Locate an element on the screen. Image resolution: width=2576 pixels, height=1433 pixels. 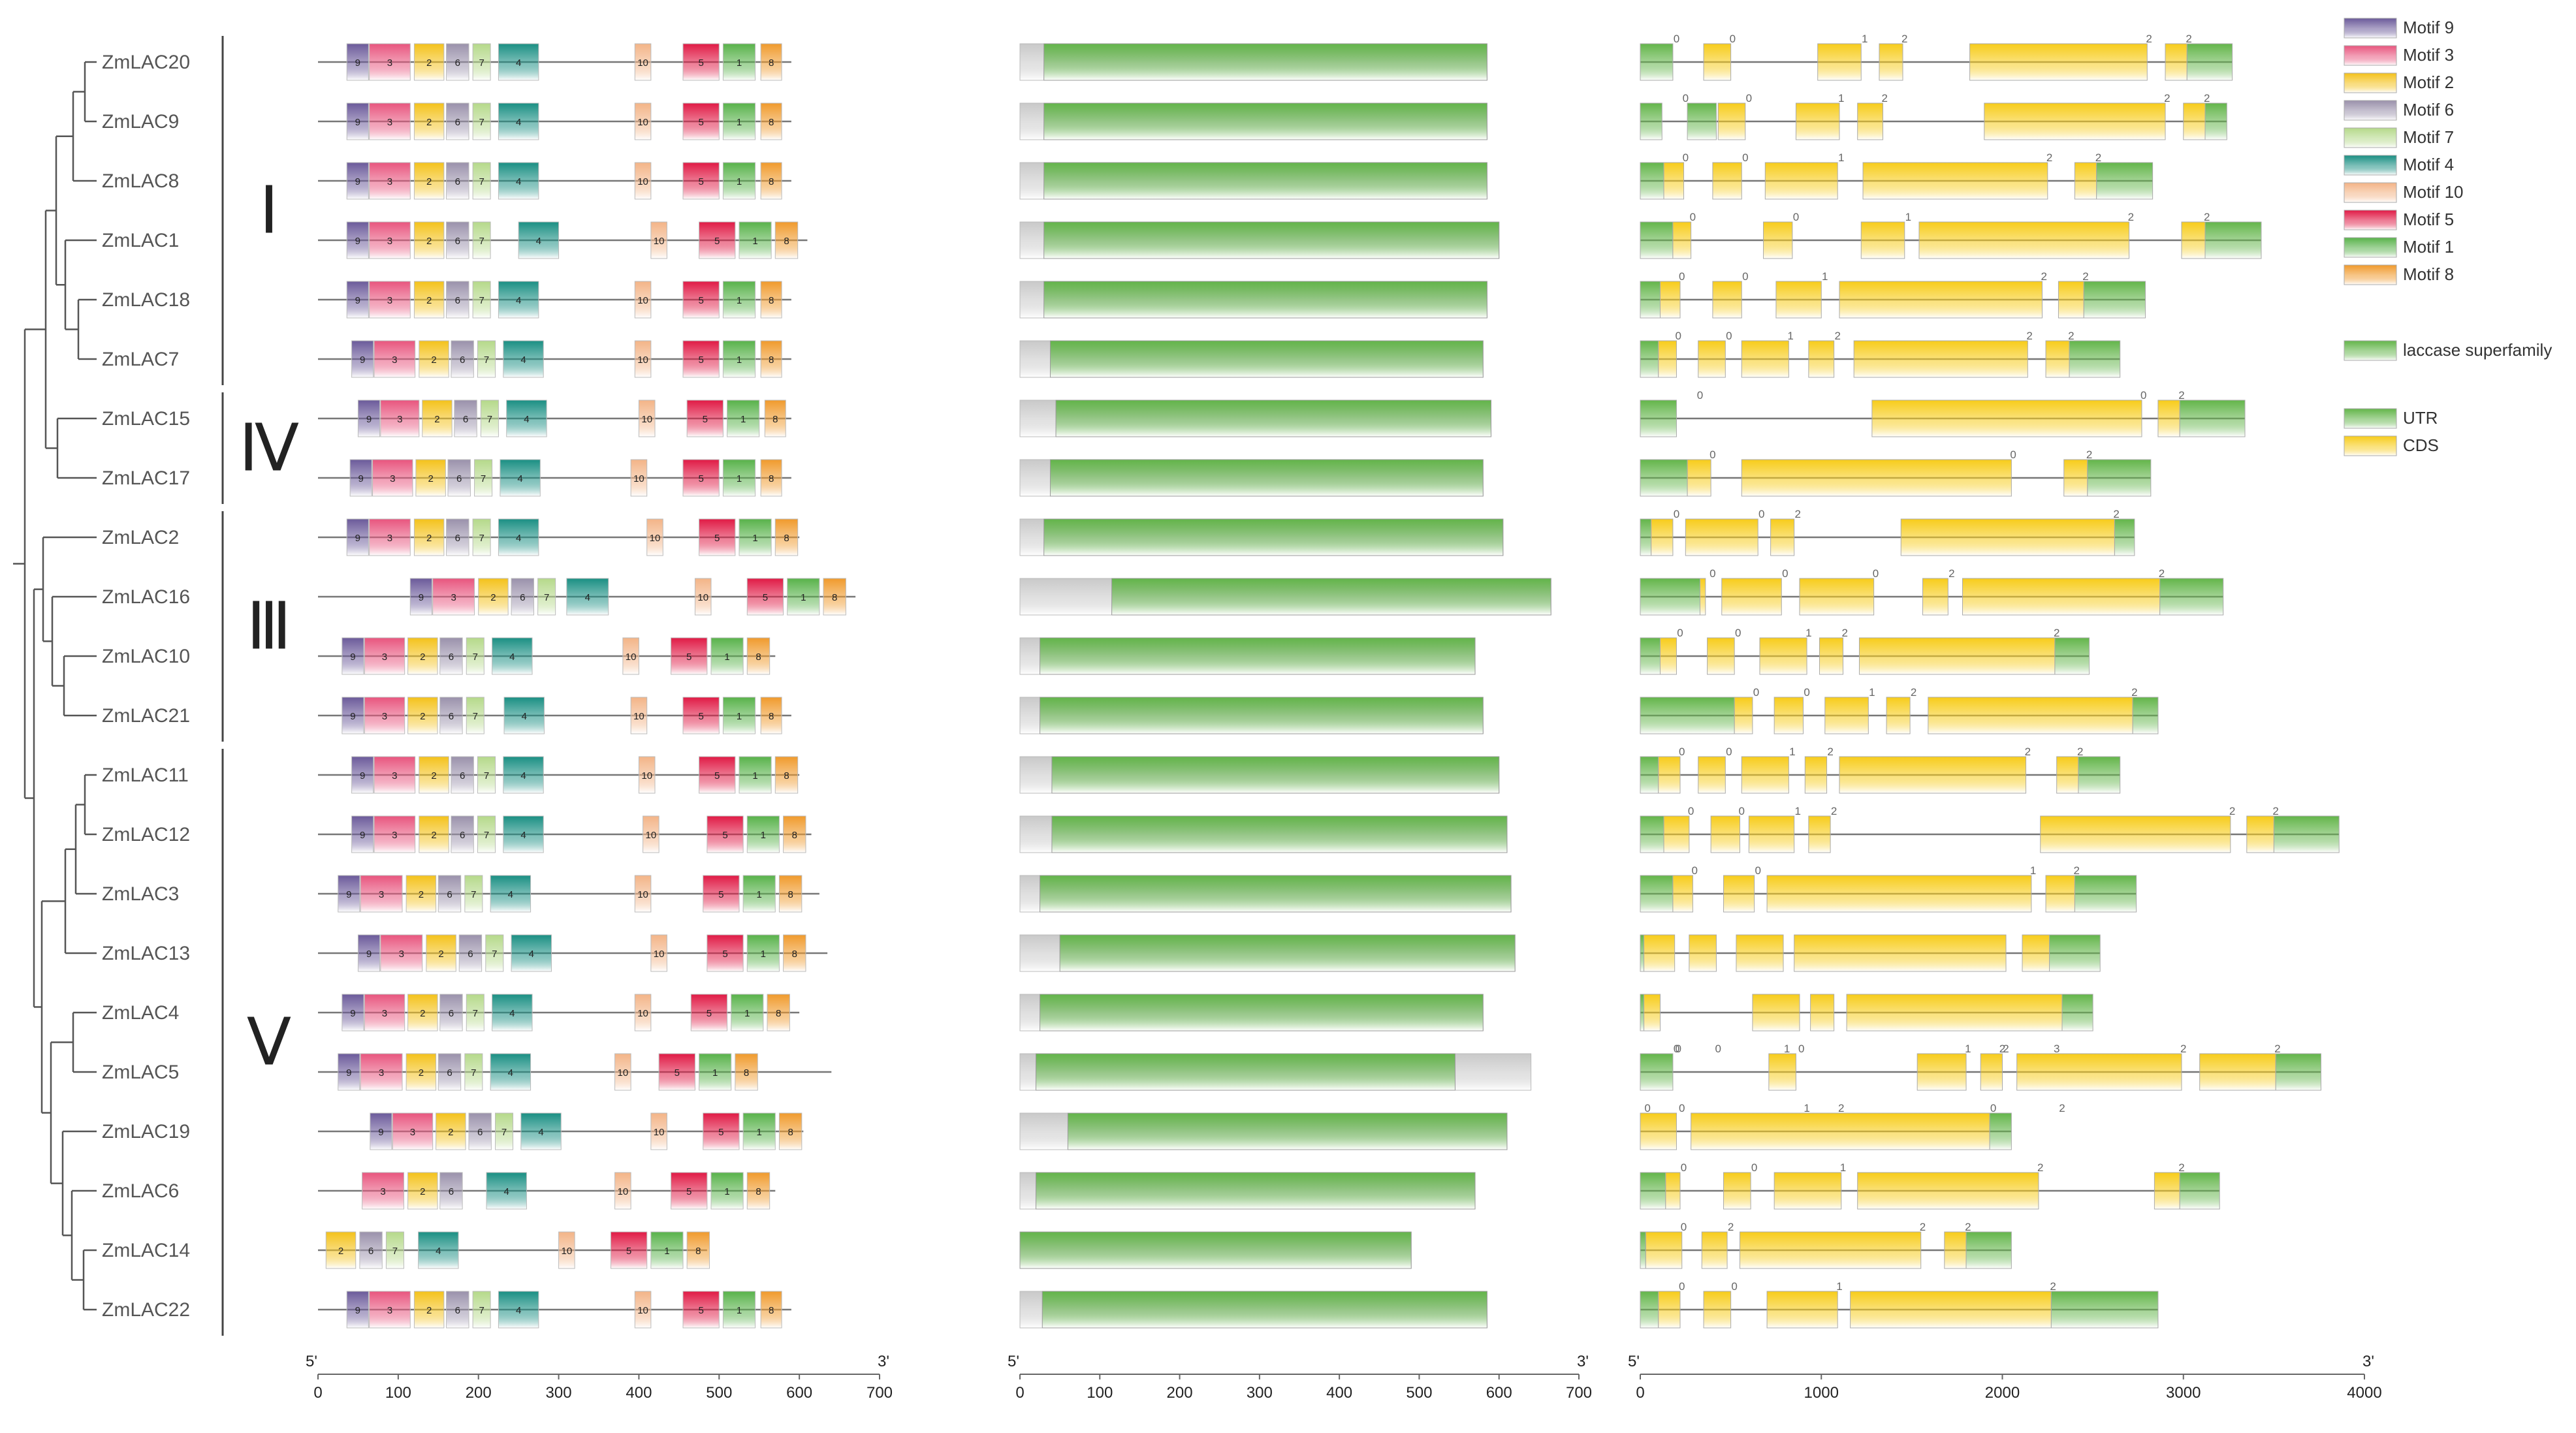
axis-three-prime: 3' is located at coordinates (1583, 1362).